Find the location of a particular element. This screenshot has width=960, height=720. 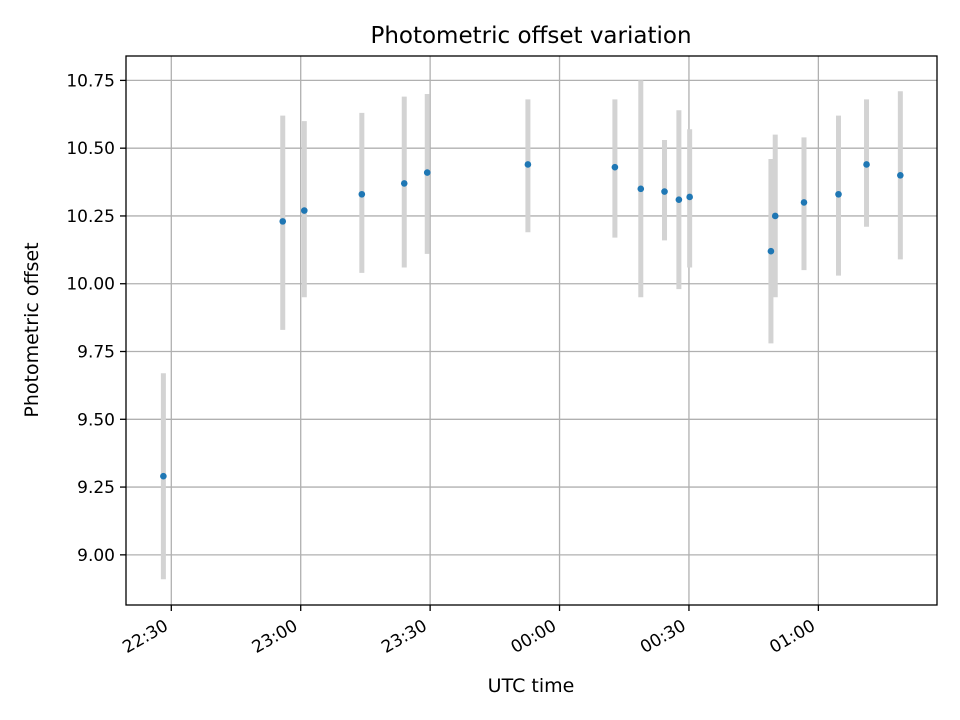

x-tick-label: 23:30 is located at coordinates (404, 637).